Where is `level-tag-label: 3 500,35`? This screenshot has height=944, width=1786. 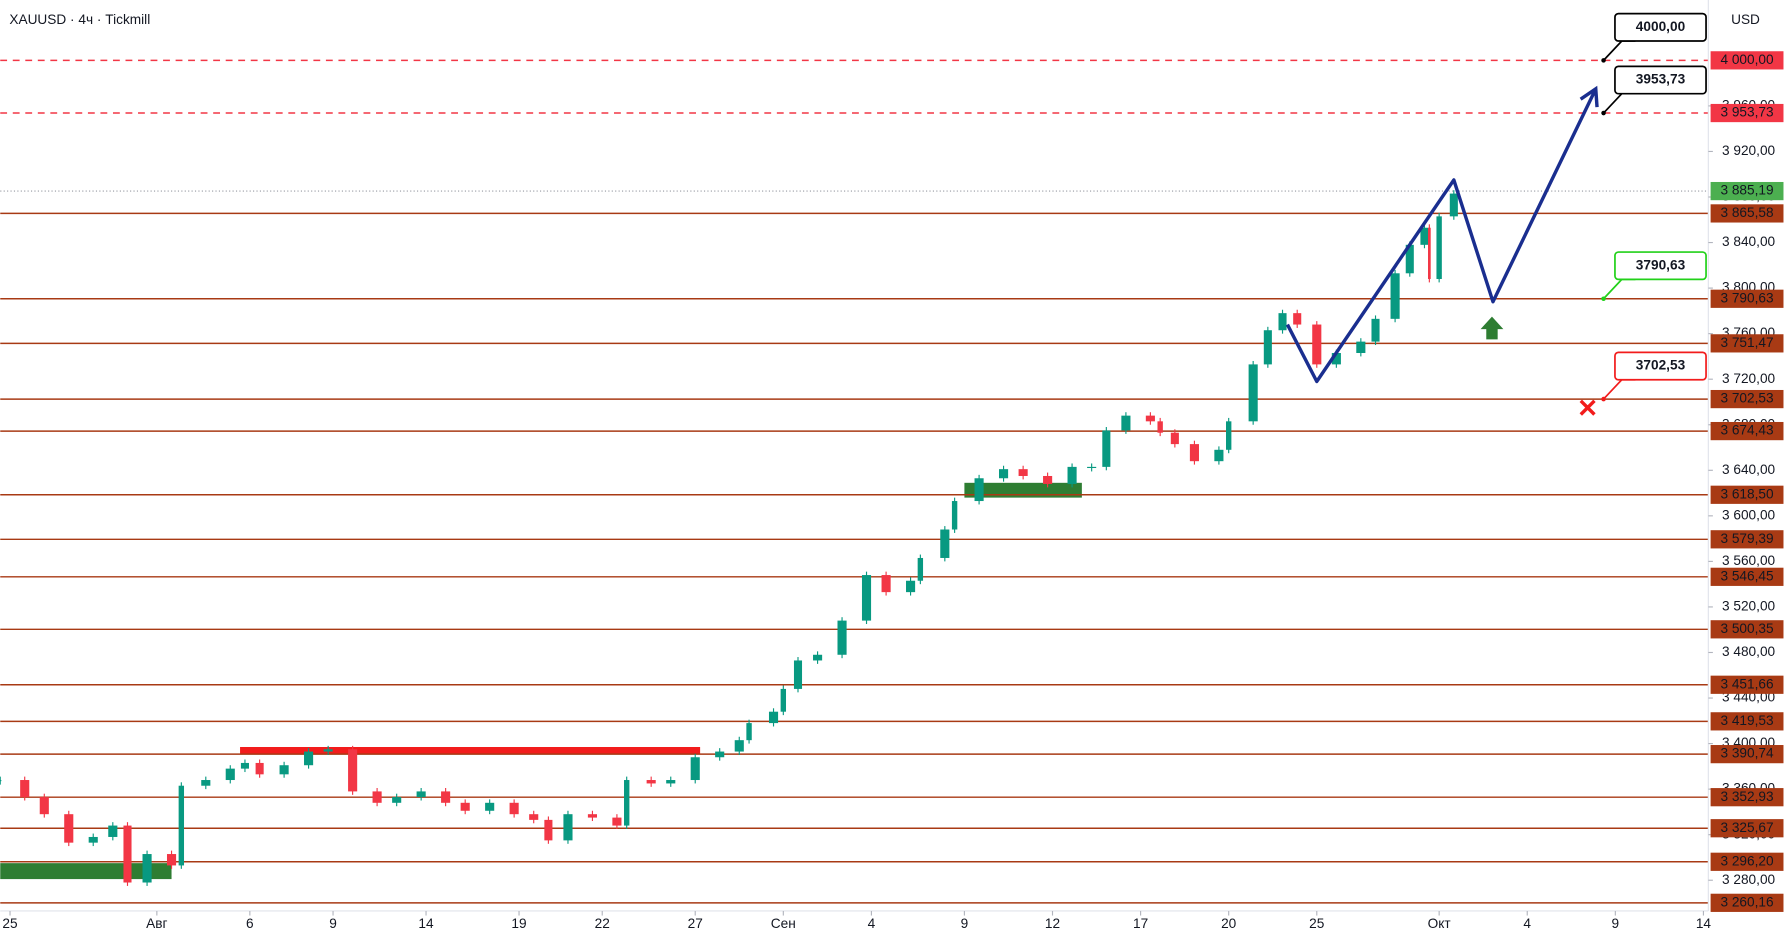
level-tag-label: 3 500,35 is located at coordinates (1747, 628).